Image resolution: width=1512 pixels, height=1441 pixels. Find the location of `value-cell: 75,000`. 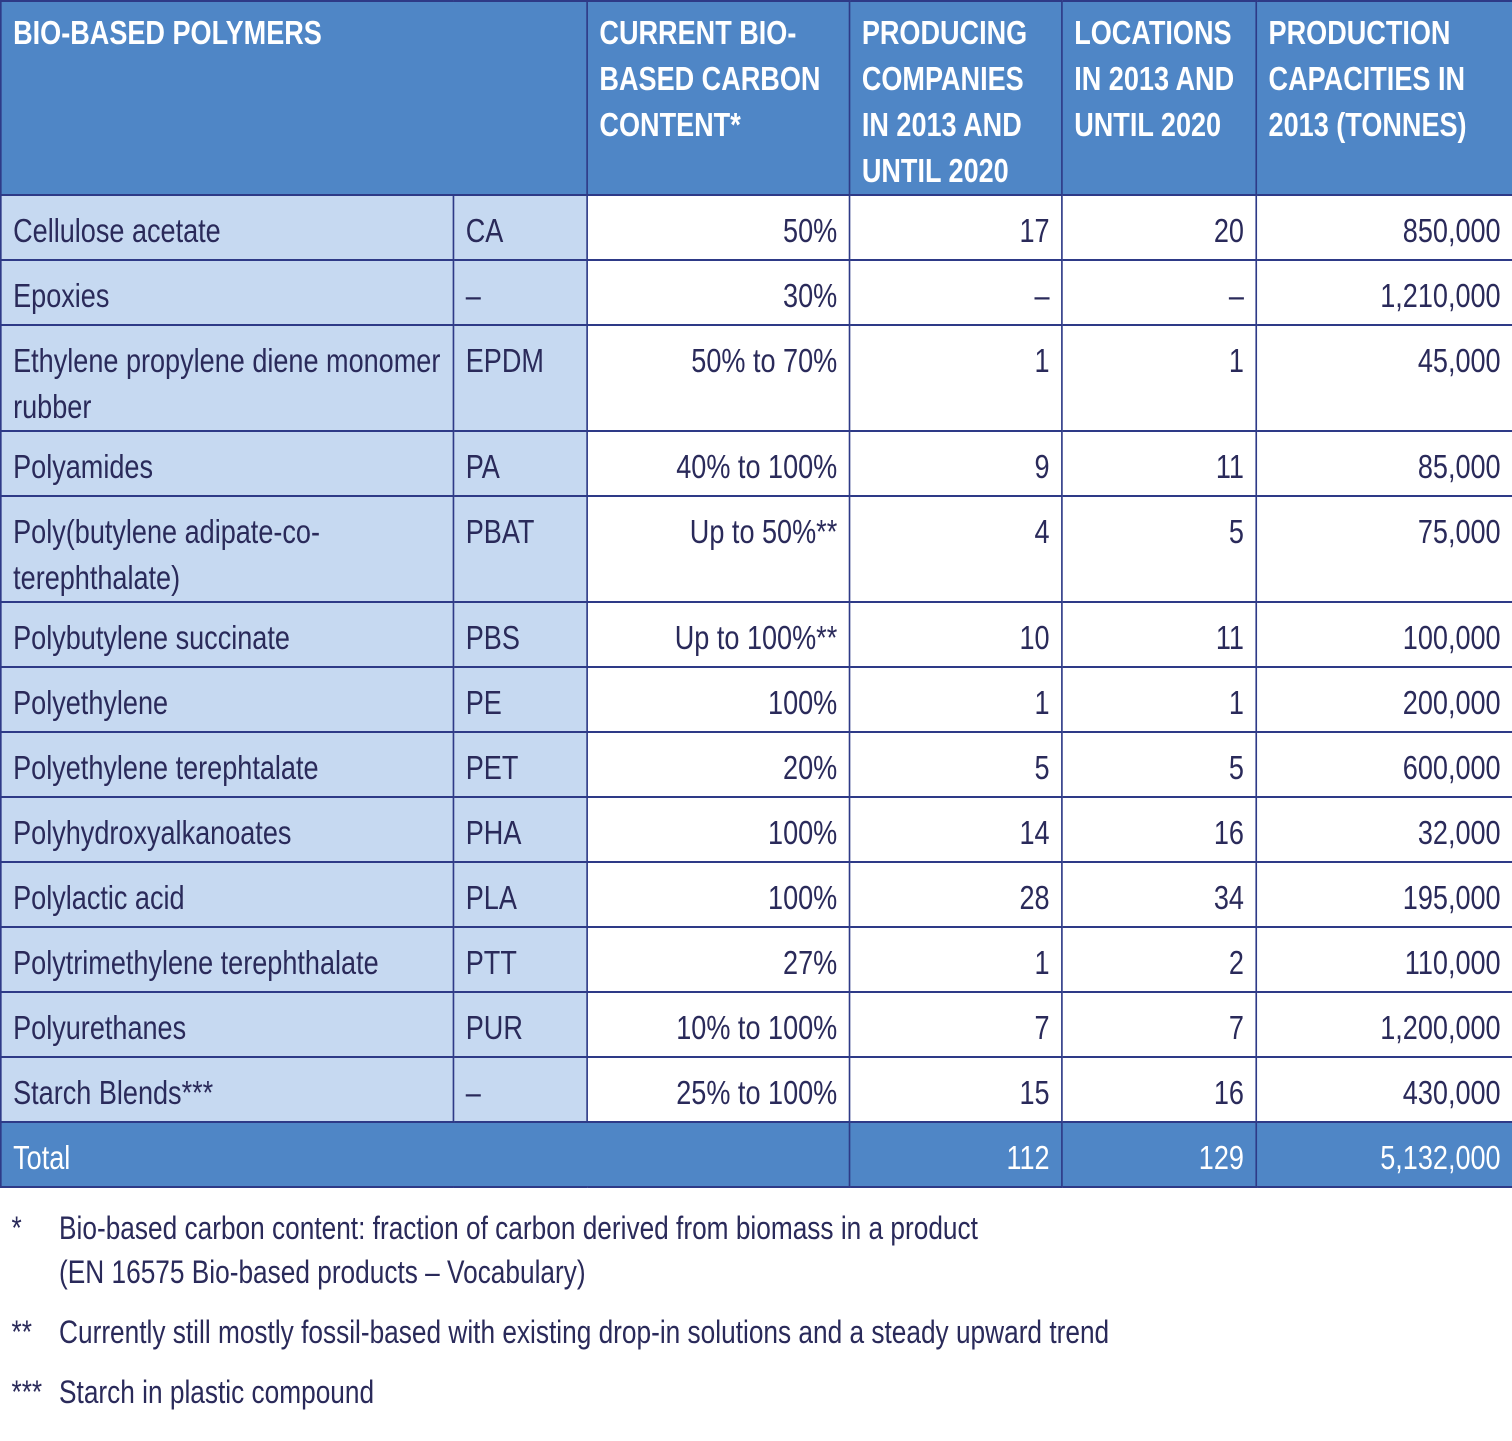

value-cell: 75,000 is located at coordinates (1383, 549).